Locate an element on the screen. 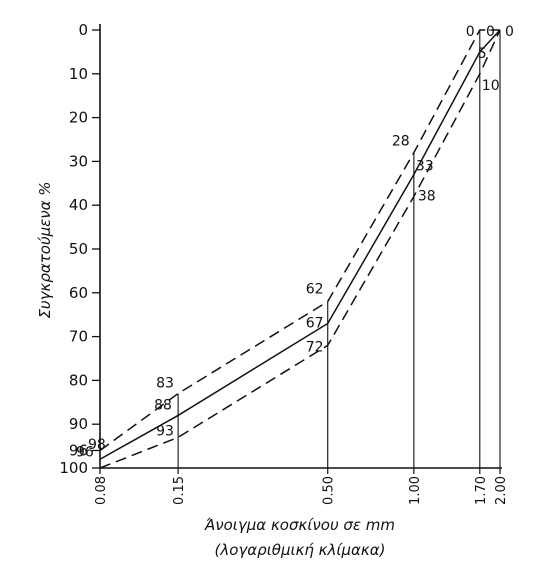 The height and width of the screenshot is (576, 546). y-tick-label-20: 20 is located at coordinates (78, 118).